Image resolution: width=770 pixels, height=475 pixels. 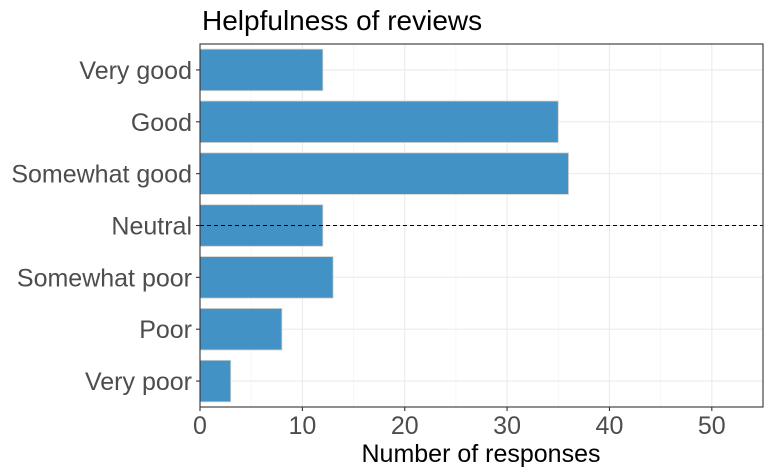 What do you see at coordinates (610, 426) in the screenshot?
I see `x-tick-label: 40` at bounding box center [610, 426].